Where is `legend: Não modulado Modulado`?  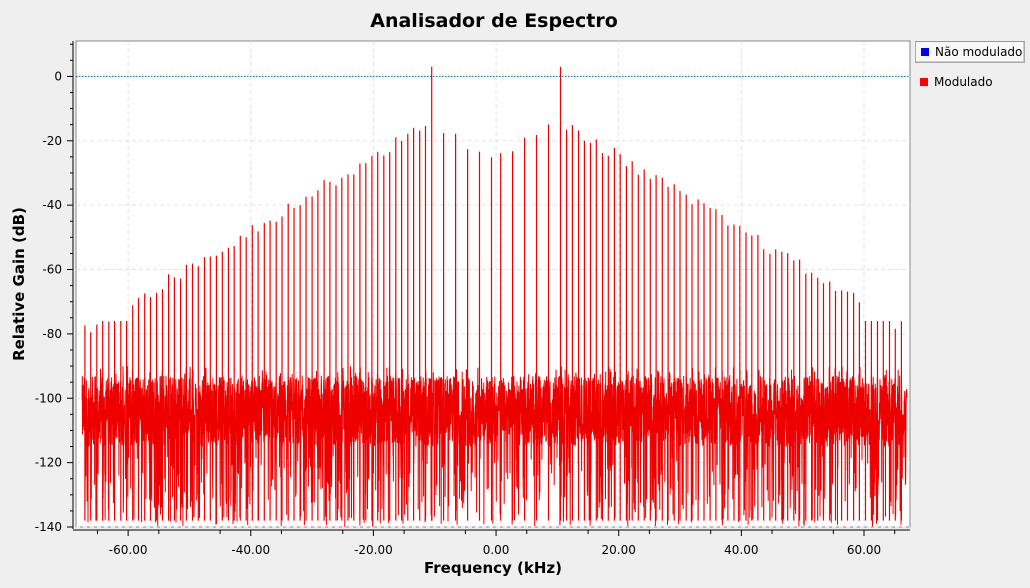
legend: Não modulado Modulado is located at coordinates (970, 70).